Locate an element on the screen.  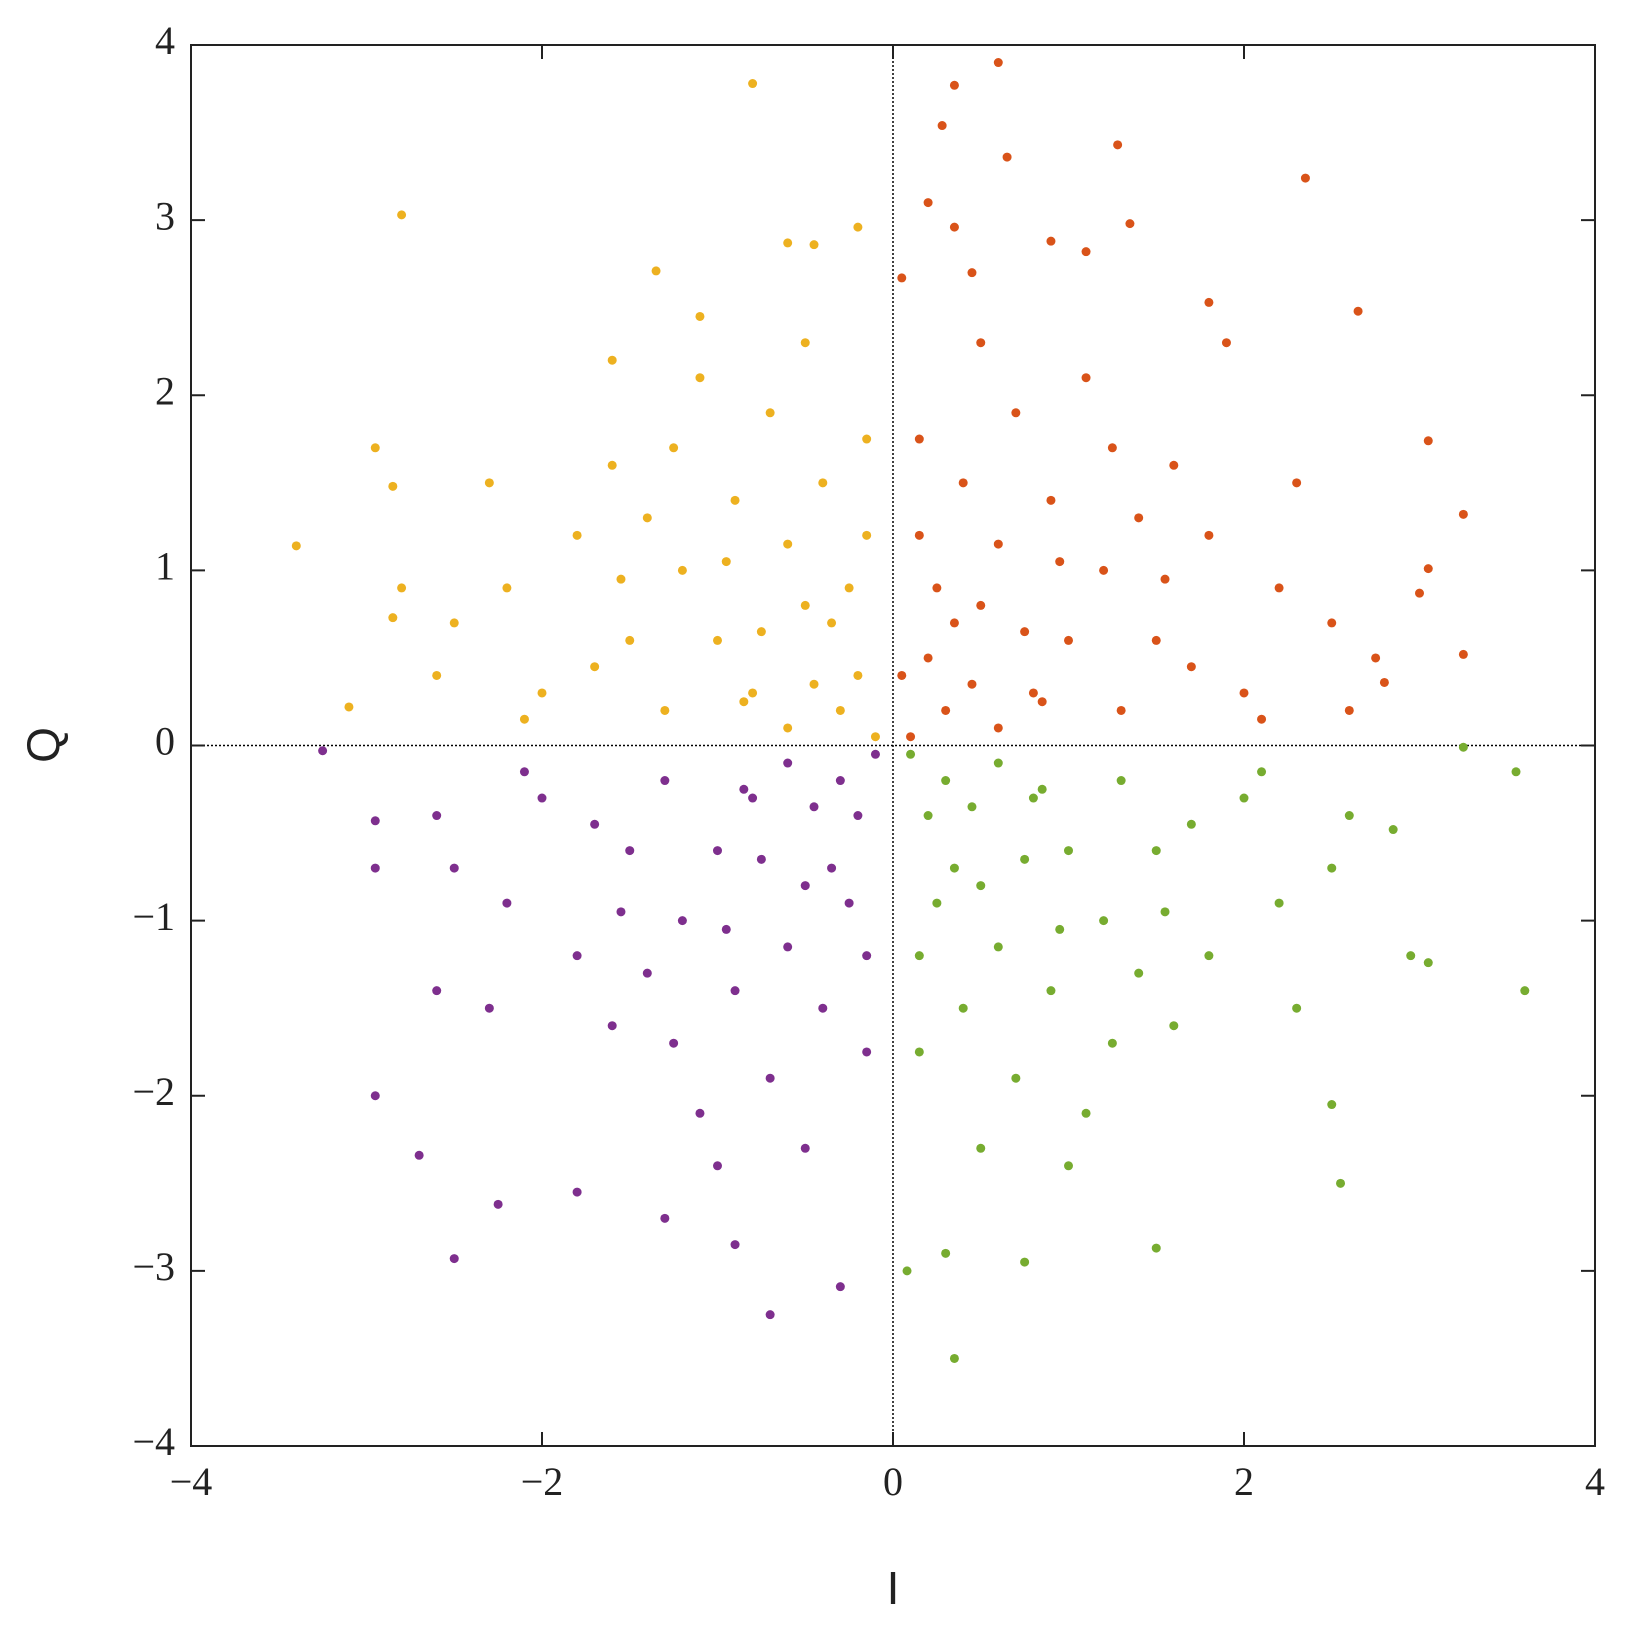
x-axis-label: I is located at coordinates (893, 1588).